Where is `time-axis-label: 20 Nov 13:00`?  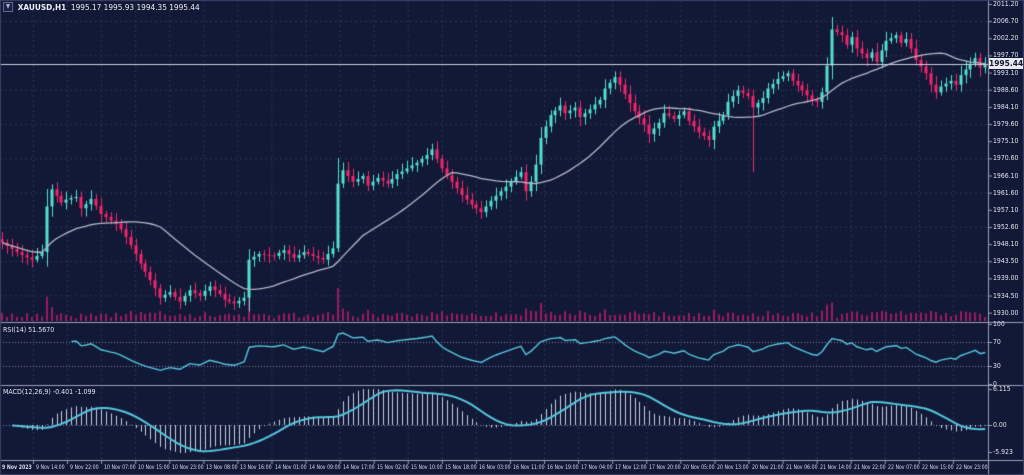 time-axis-label: 20 Nov 13:00 is located at coordinates (733, 467).